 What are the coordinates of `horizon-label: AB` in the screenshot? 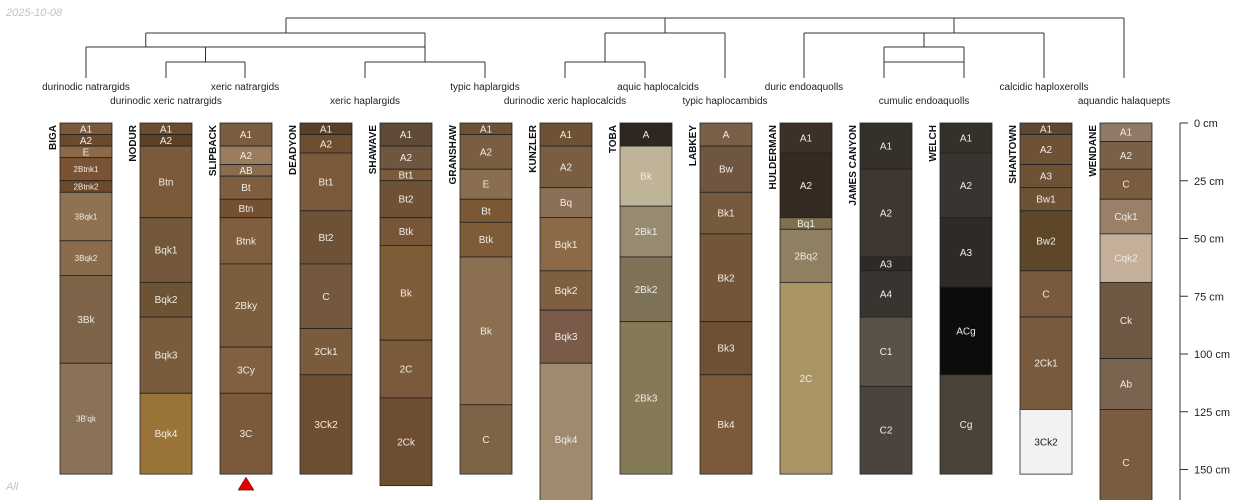 It's located at (246, 171).